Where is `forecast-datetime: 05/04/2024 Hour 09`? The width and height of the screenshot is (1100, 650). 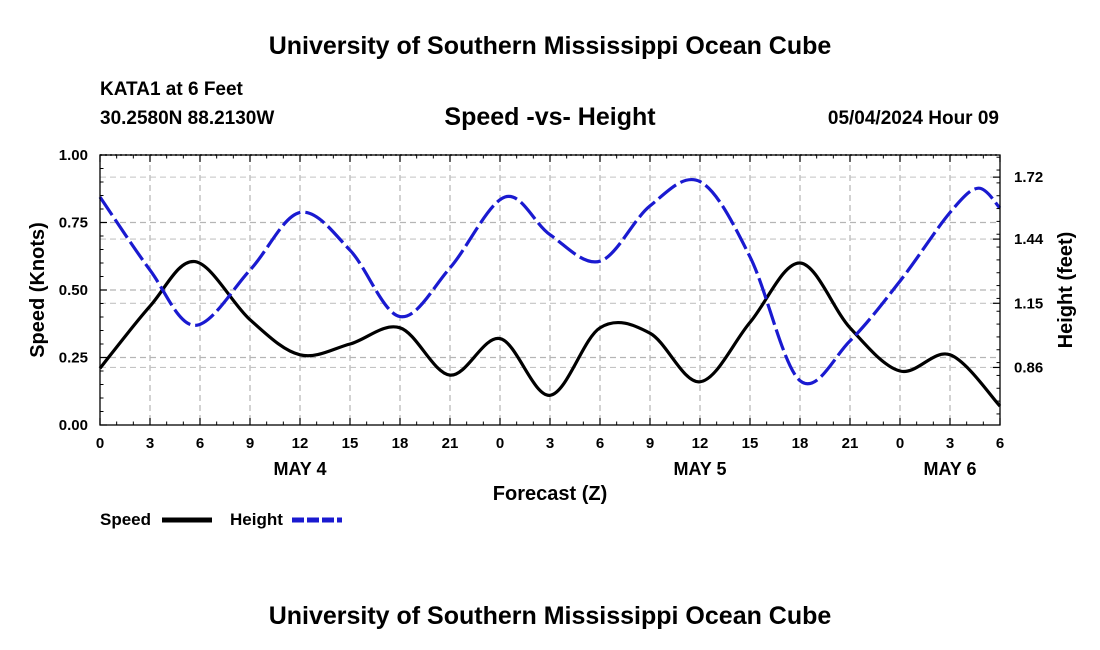 forecast-datetime: 05/04/2024 Hour 09 is located at coordinates (913, 118).